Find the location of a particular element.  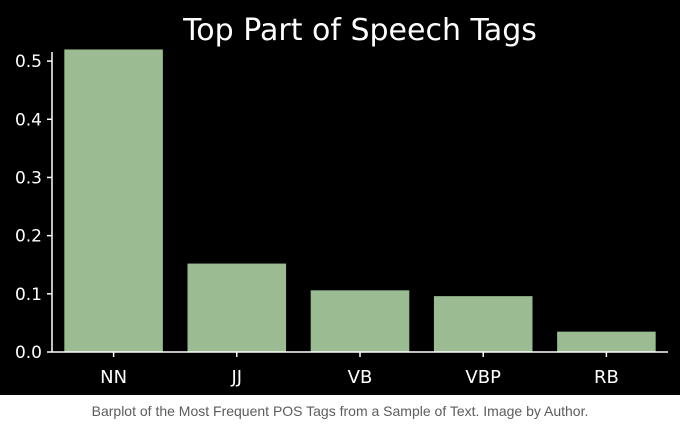

chart-title: Top Part of Speech Tags is located at coordinates (359, 30).